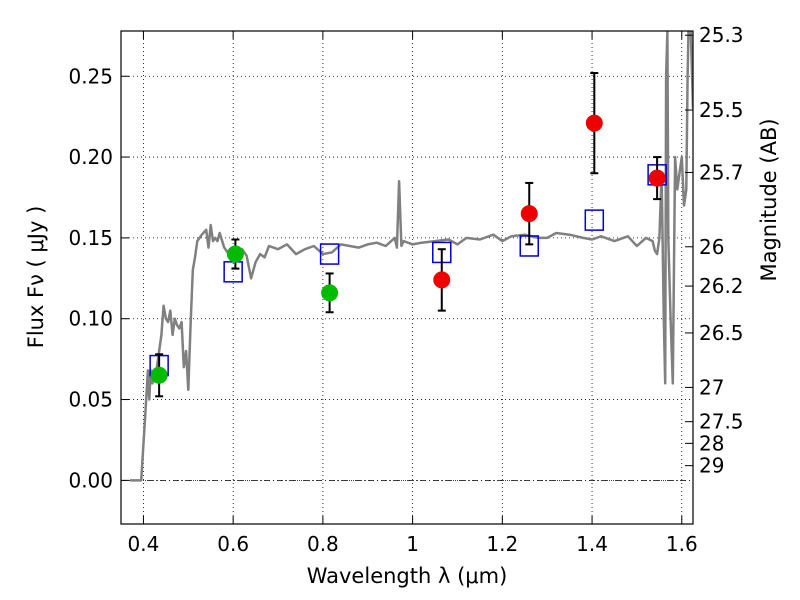 This screenshot has height=600, width=800. Describe the element at coordinates (90, 319) in the screenshot. I see `y-tick-label: 0.10` at that location.